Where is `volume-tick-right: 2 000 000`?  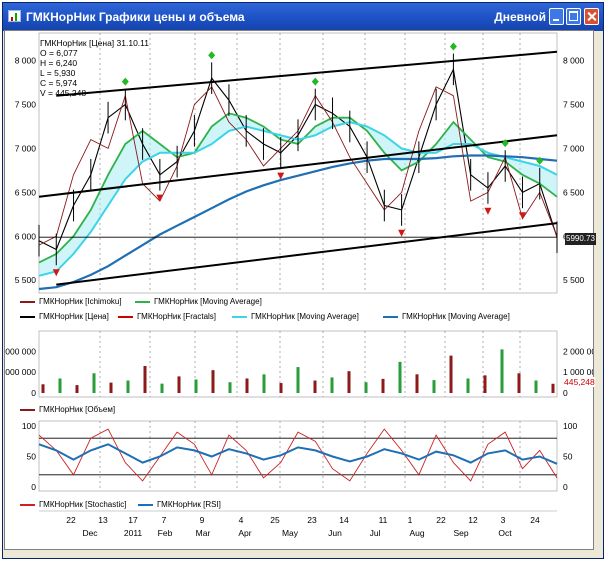
volume-tick-right: 2 000 000 is located at coordinates (578, 351).